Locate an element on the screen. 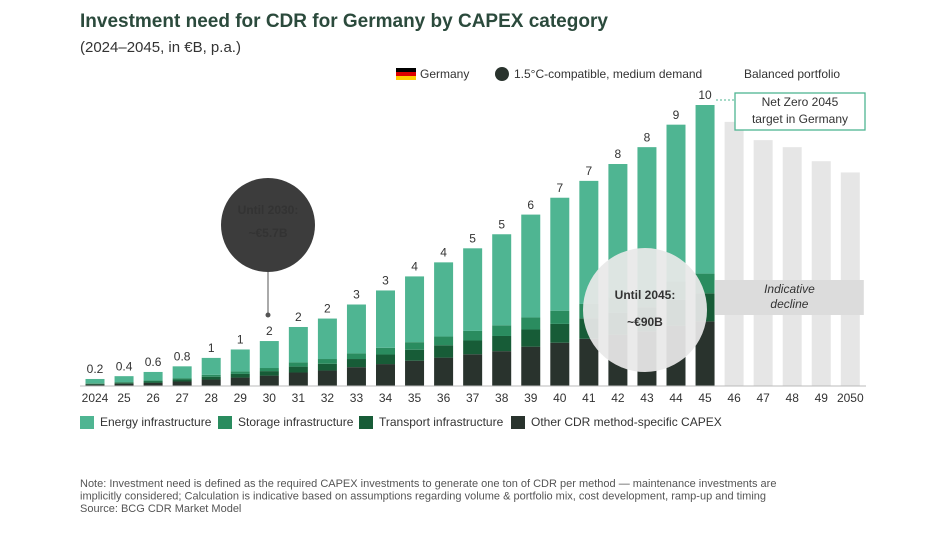 The image size is (943, 541). total-label: 1 is located at coordinates (240, 340).